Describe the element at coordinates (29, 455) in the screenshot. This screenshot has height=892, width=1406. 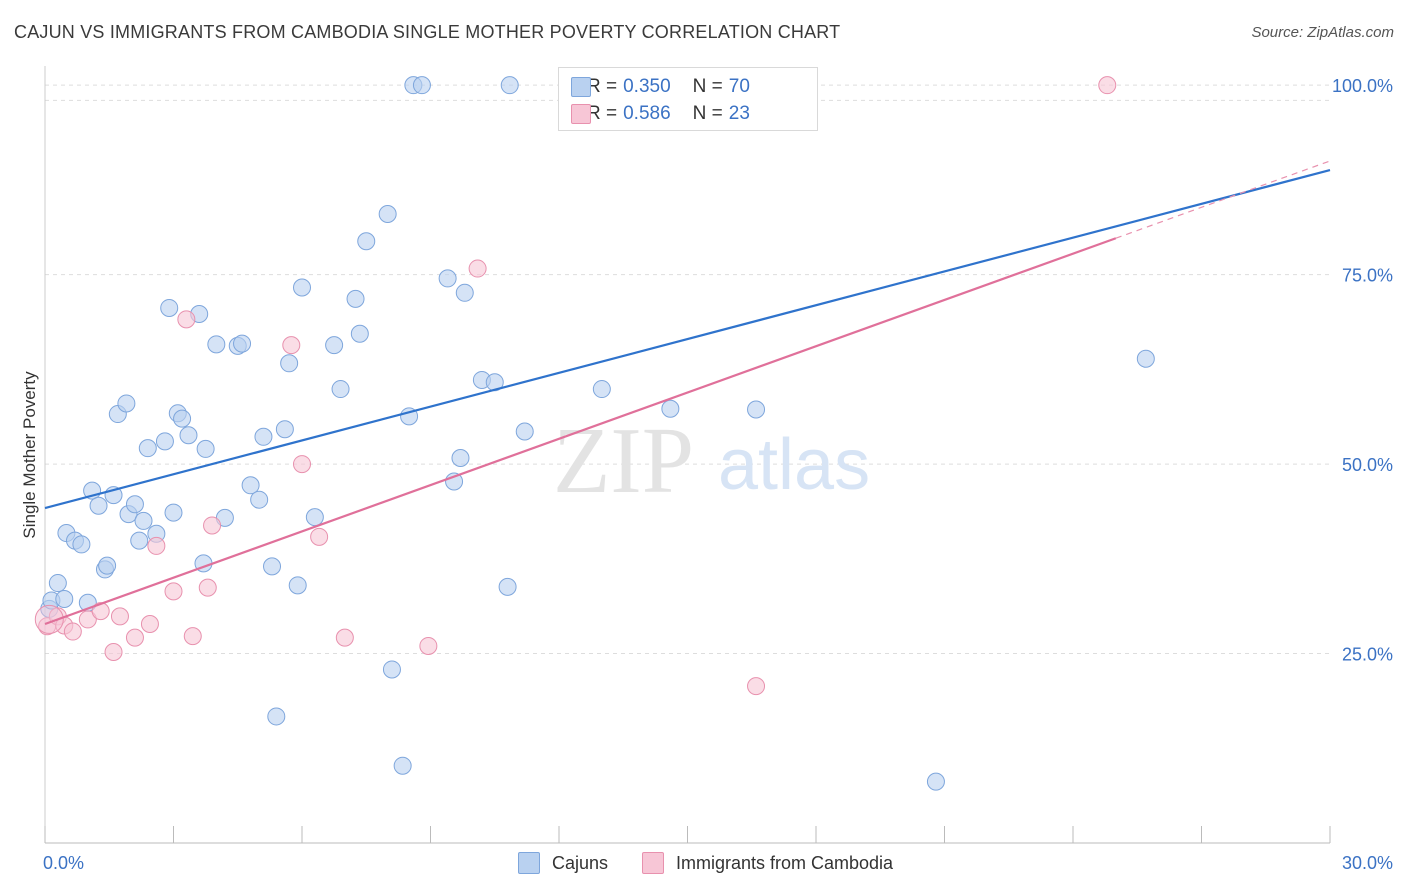
I see `y-axis-label: Single Mother Poverty` at that location.